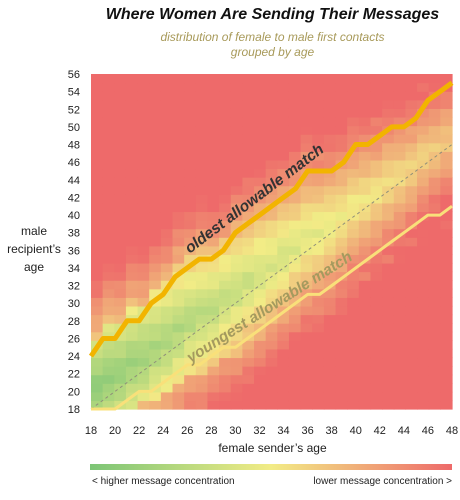 The width and height of the screenshot is (460, 500). I want to click on legend-lower-label: lower message concentration >, so click(382, 481).